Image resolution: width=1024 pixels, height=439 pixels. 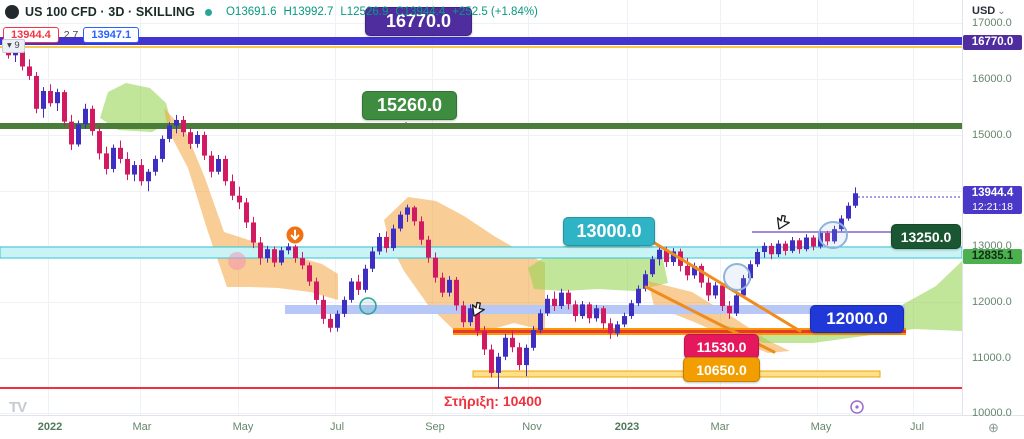 What do you see at coordinates (142, 427) in the screenshot?
I see `x-axis-tick: Mar` at bounding box center [142, 427].